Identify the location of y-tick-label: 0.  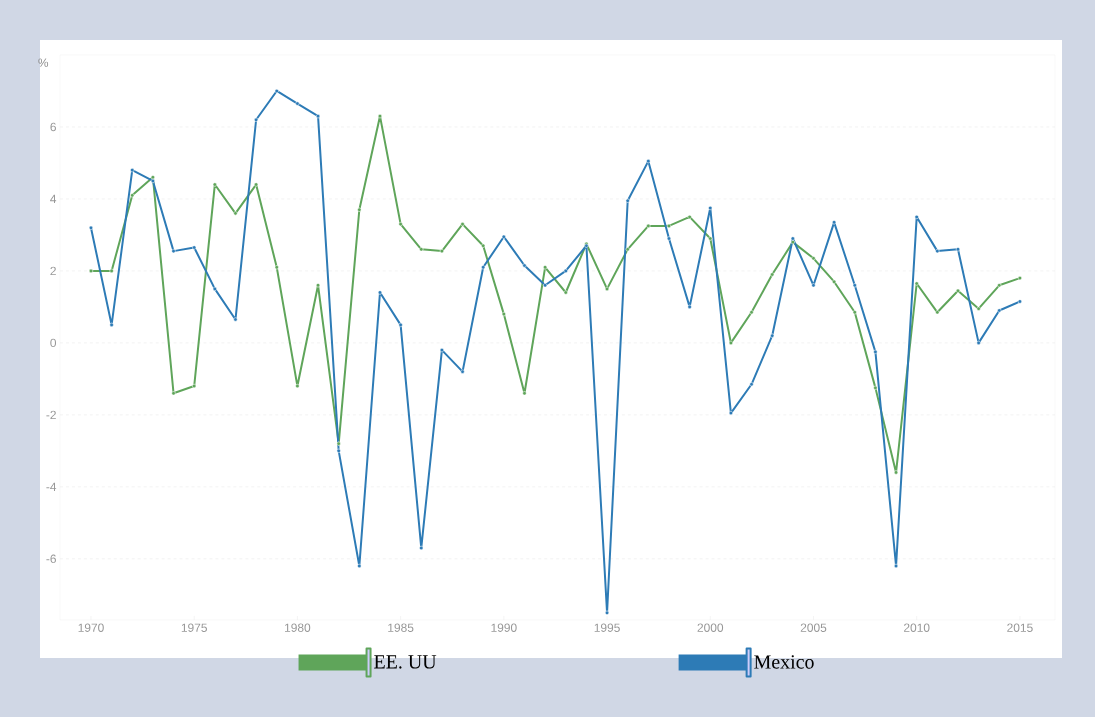
(53, 343).